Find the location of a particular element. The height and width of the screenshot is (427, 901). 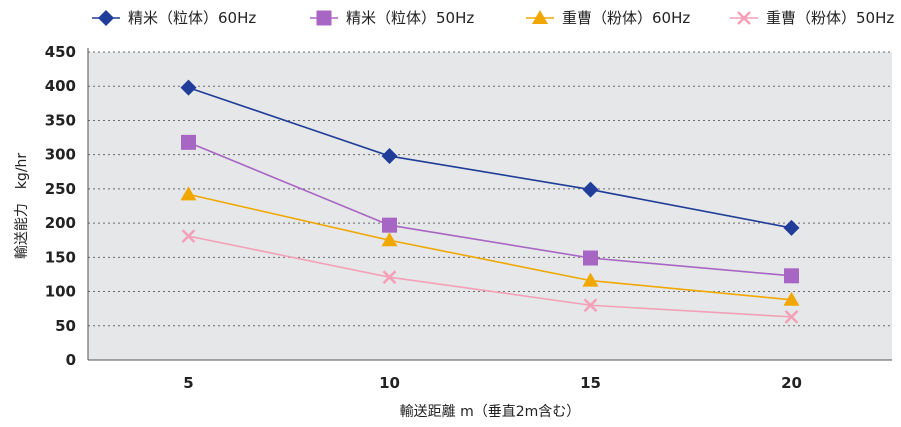

legend-entry: 重曹（粉体）50Hz is located at coordinates (812, 18).